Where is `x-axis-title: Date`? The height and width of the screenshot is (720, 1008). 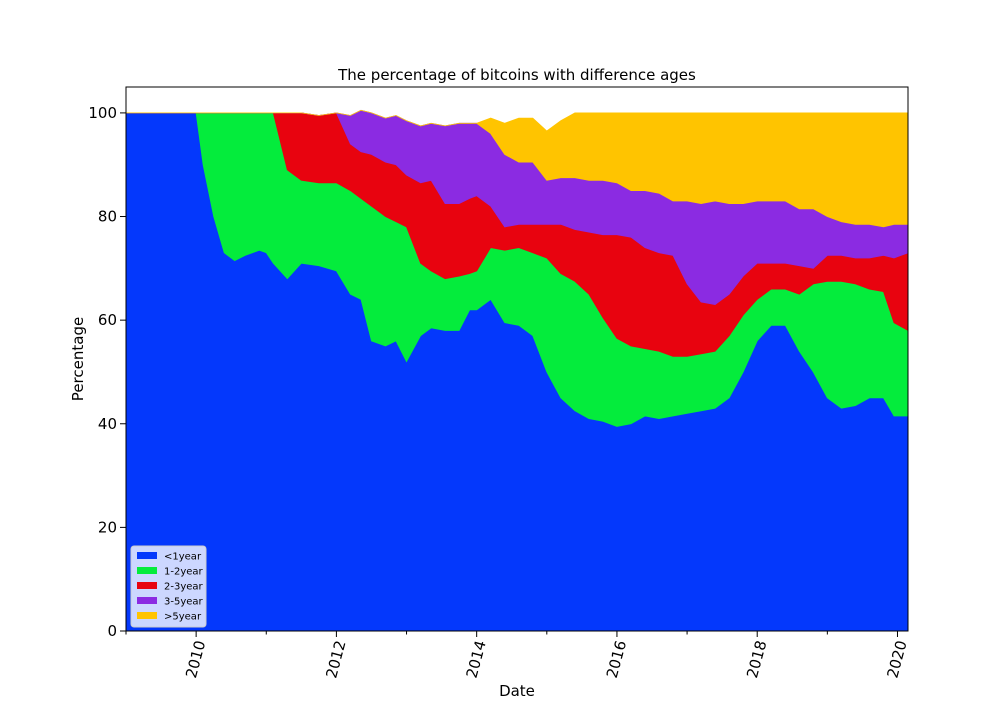 x-axis-title: Date is located at coordinates (517, 691).